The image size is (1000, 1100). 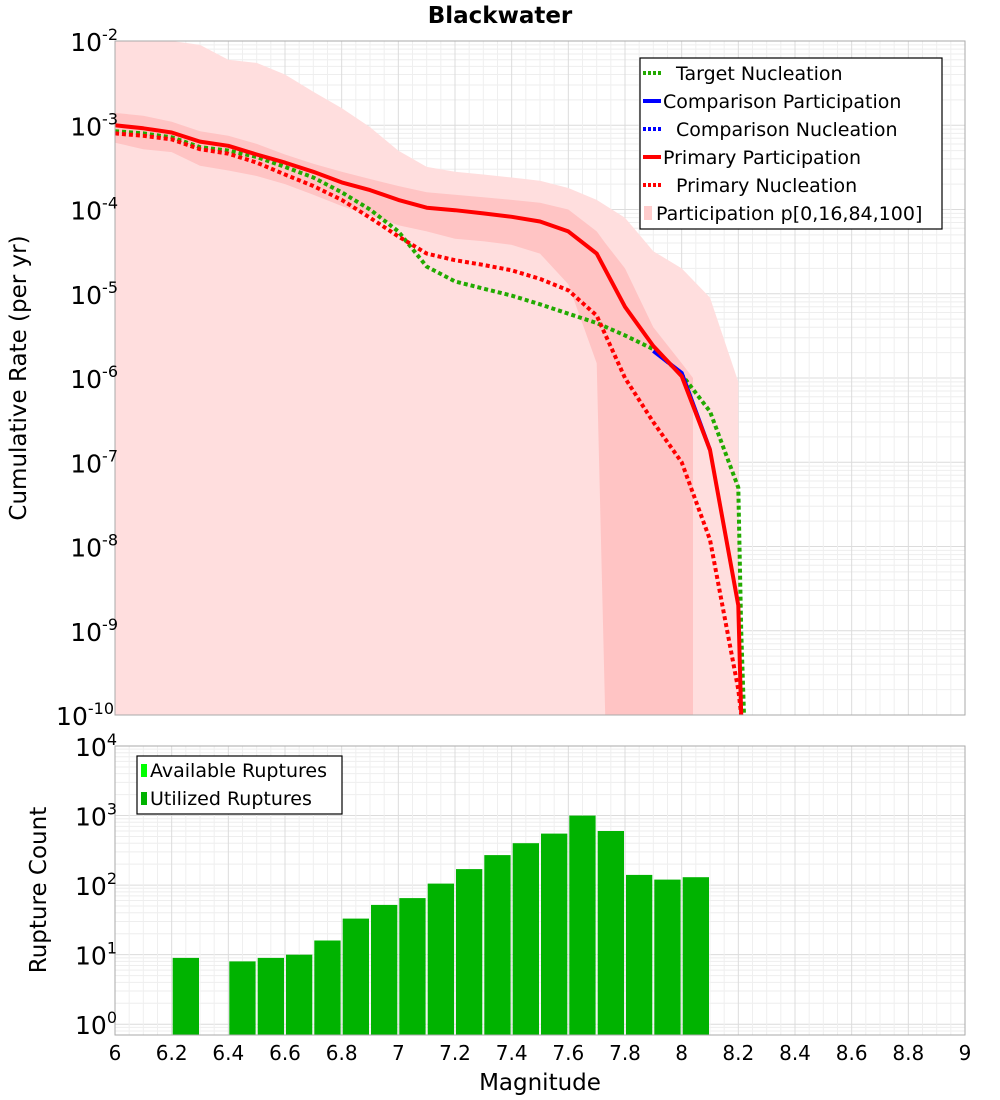 What do you see at coordinates (101, 708) in the screenshot?
I see `rate-y-tick-exponent: -10` at bounding box center [101, 708].